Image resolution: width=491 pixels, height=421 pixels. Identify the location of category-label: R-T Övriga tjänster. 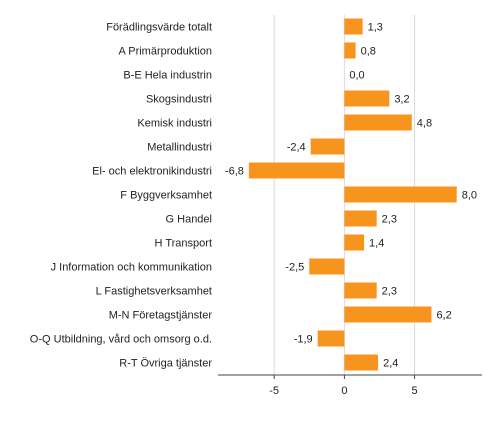
(165, 364).